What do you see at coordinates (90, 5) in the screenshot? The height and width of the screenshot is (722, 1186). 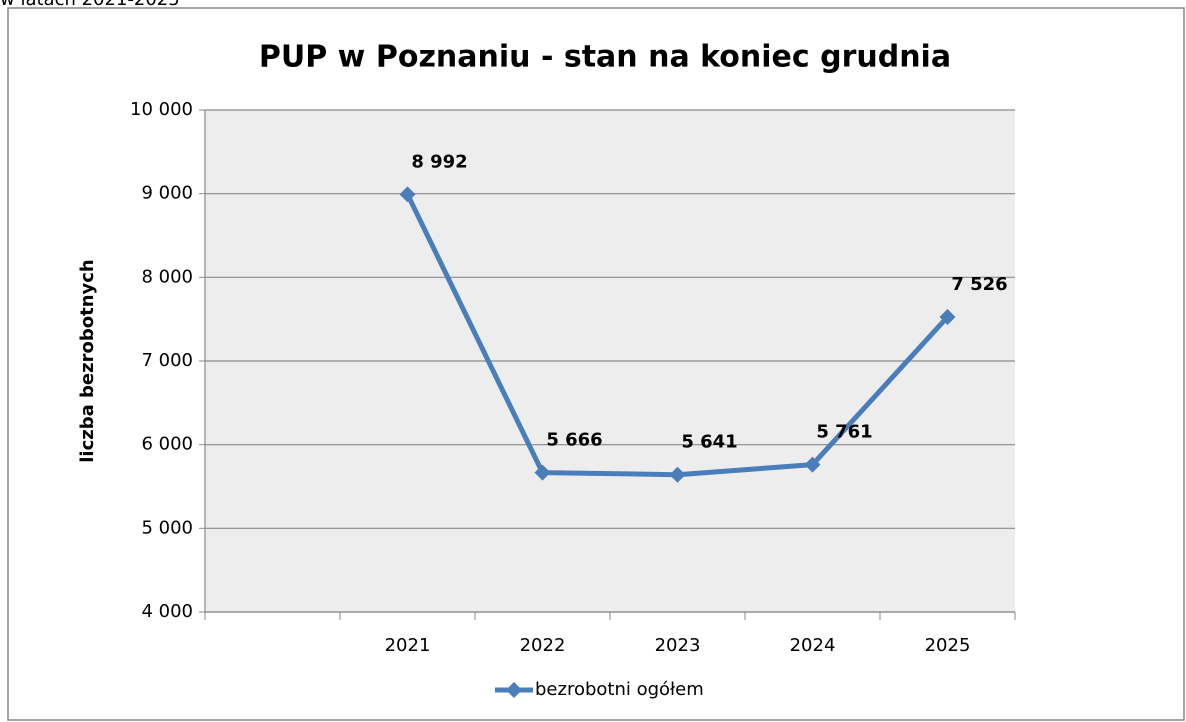 I see `caption: w latach 2021-2025` at bounding box center [90, 5].